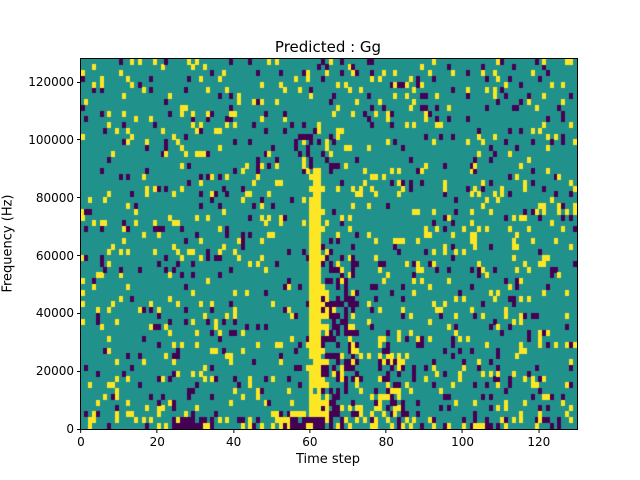 This screenshot has width=640, height=480. I want to click on x-tick-label: 80, so click(386, 442).